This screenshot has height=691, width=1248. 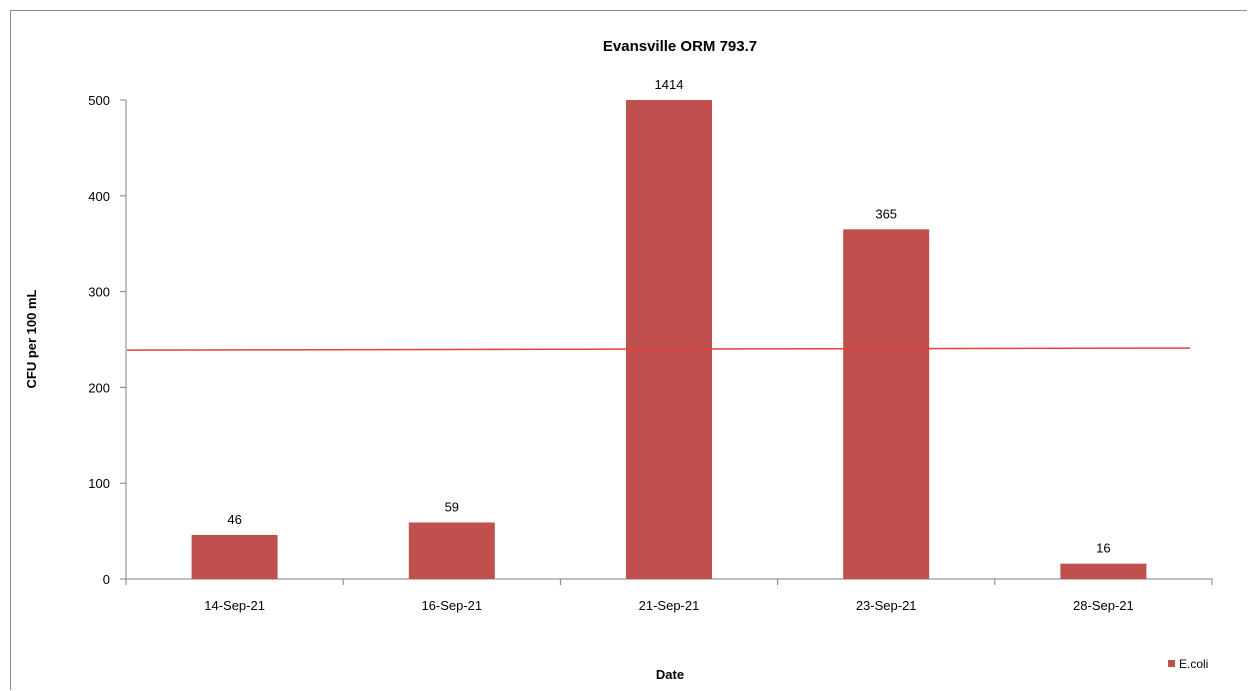 I want to click on data-label: 365, so click(x=886, y=213).